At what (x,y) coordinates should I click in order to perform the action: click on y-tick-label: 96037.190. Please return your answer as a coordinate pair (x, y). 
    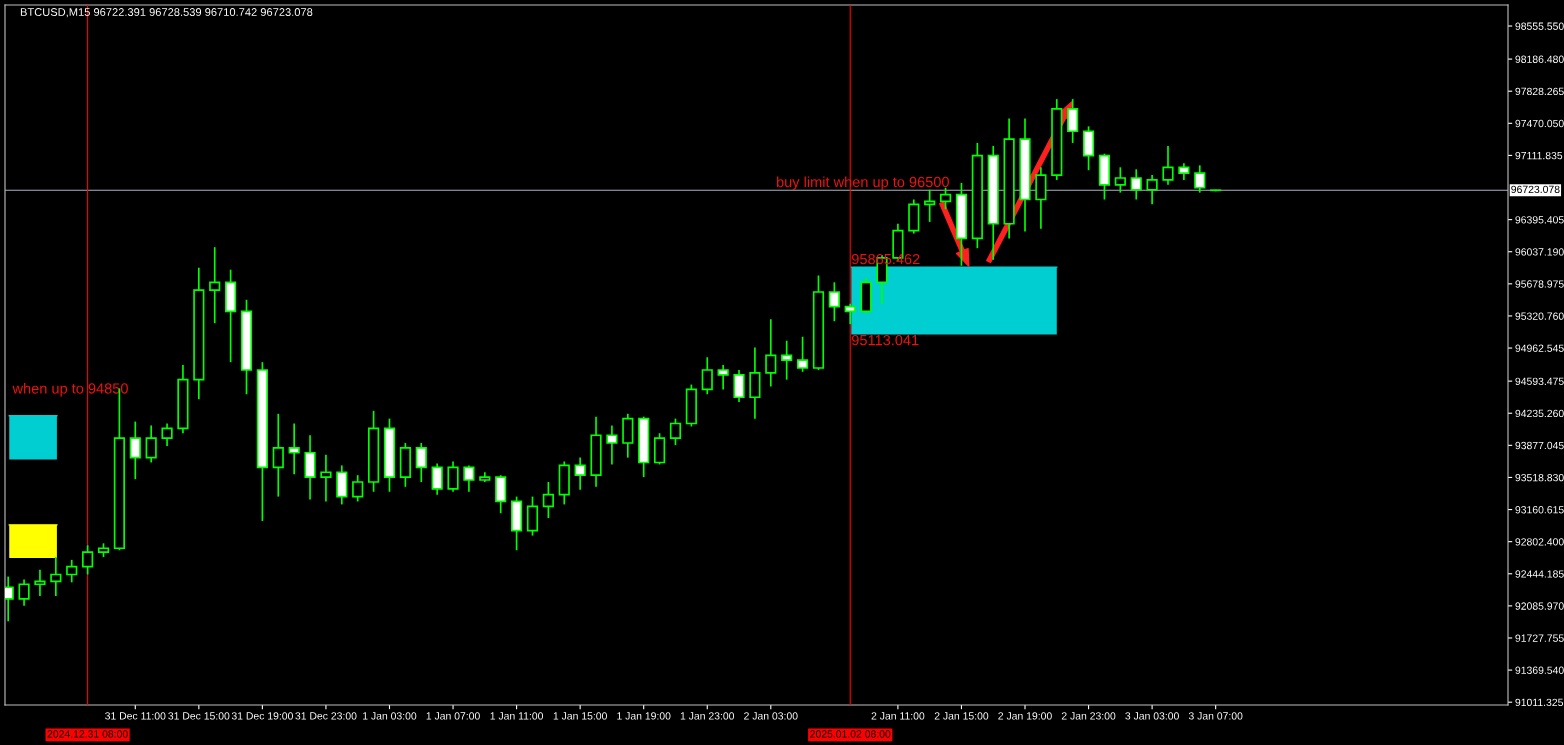
    Looking at the image, I should click on (1539, 252).